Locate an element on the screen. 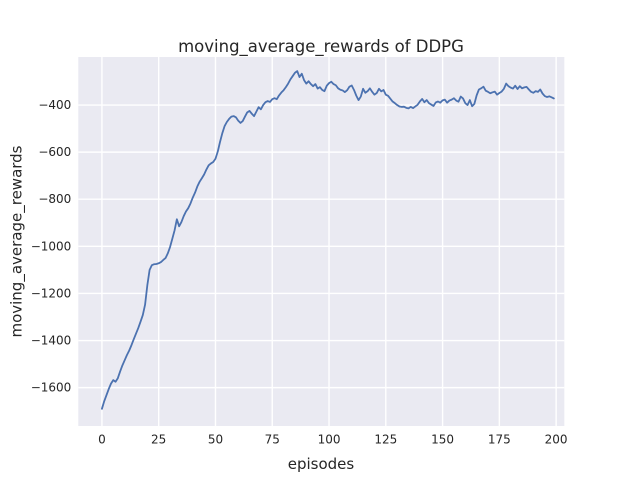 The width and height of the screenshot is (640, 480). y-axis-label: moving_average_rewards is located at coordinates (16, 241).